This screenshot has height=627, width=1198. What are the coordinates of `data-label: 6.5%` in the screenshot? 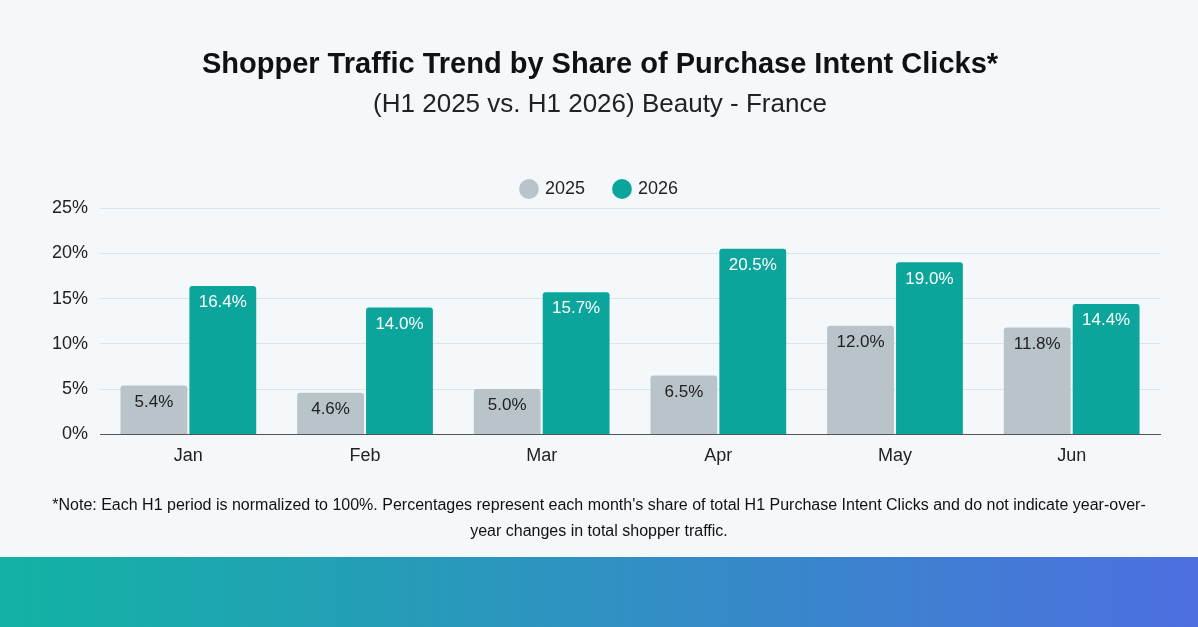 It's located at (684, 391).